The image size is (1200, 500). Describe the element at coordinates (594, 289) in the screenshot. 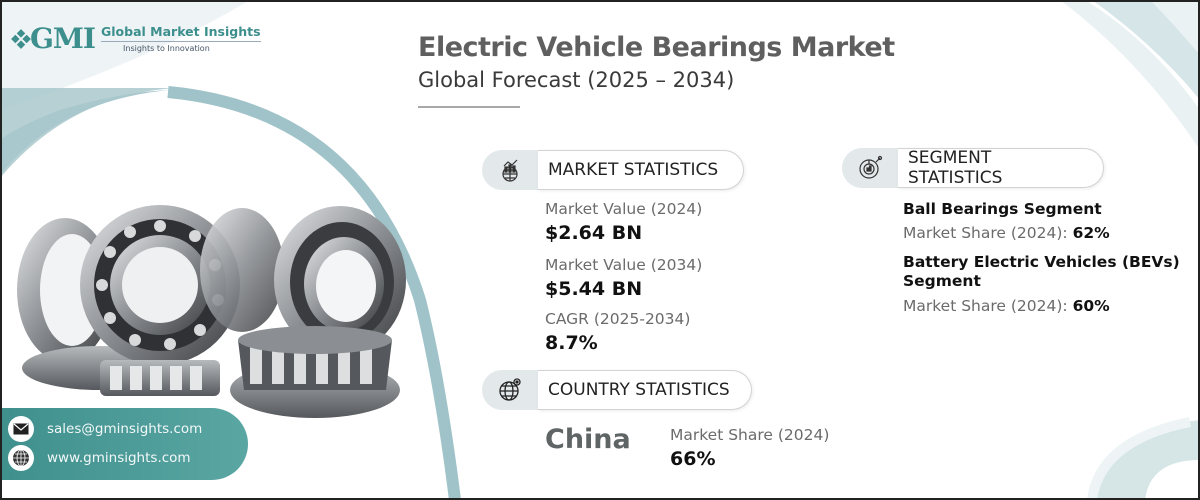

I see `market-value-2034: $5.44 BN` at that location.